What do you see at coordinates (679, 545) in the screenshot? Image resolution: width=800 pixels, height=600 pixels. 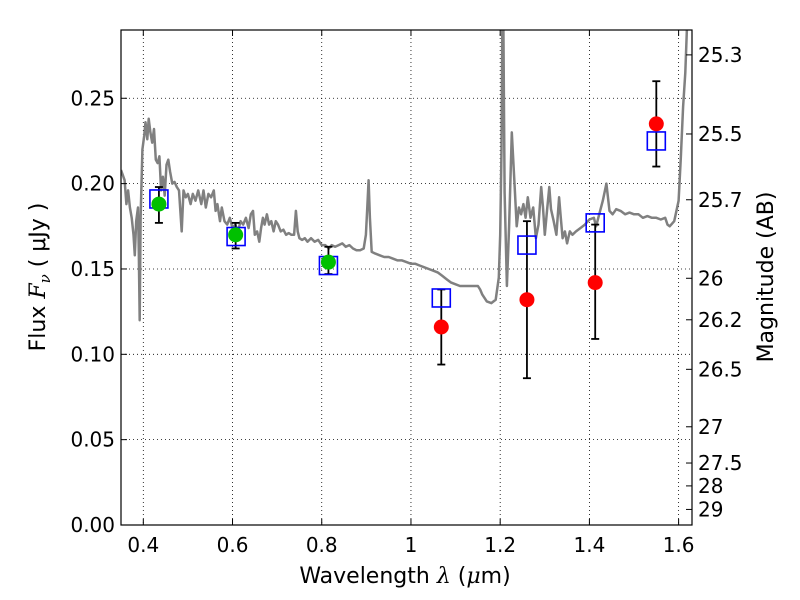 I see `x-tick-label: 1.6` at bounding box center [679, 545].